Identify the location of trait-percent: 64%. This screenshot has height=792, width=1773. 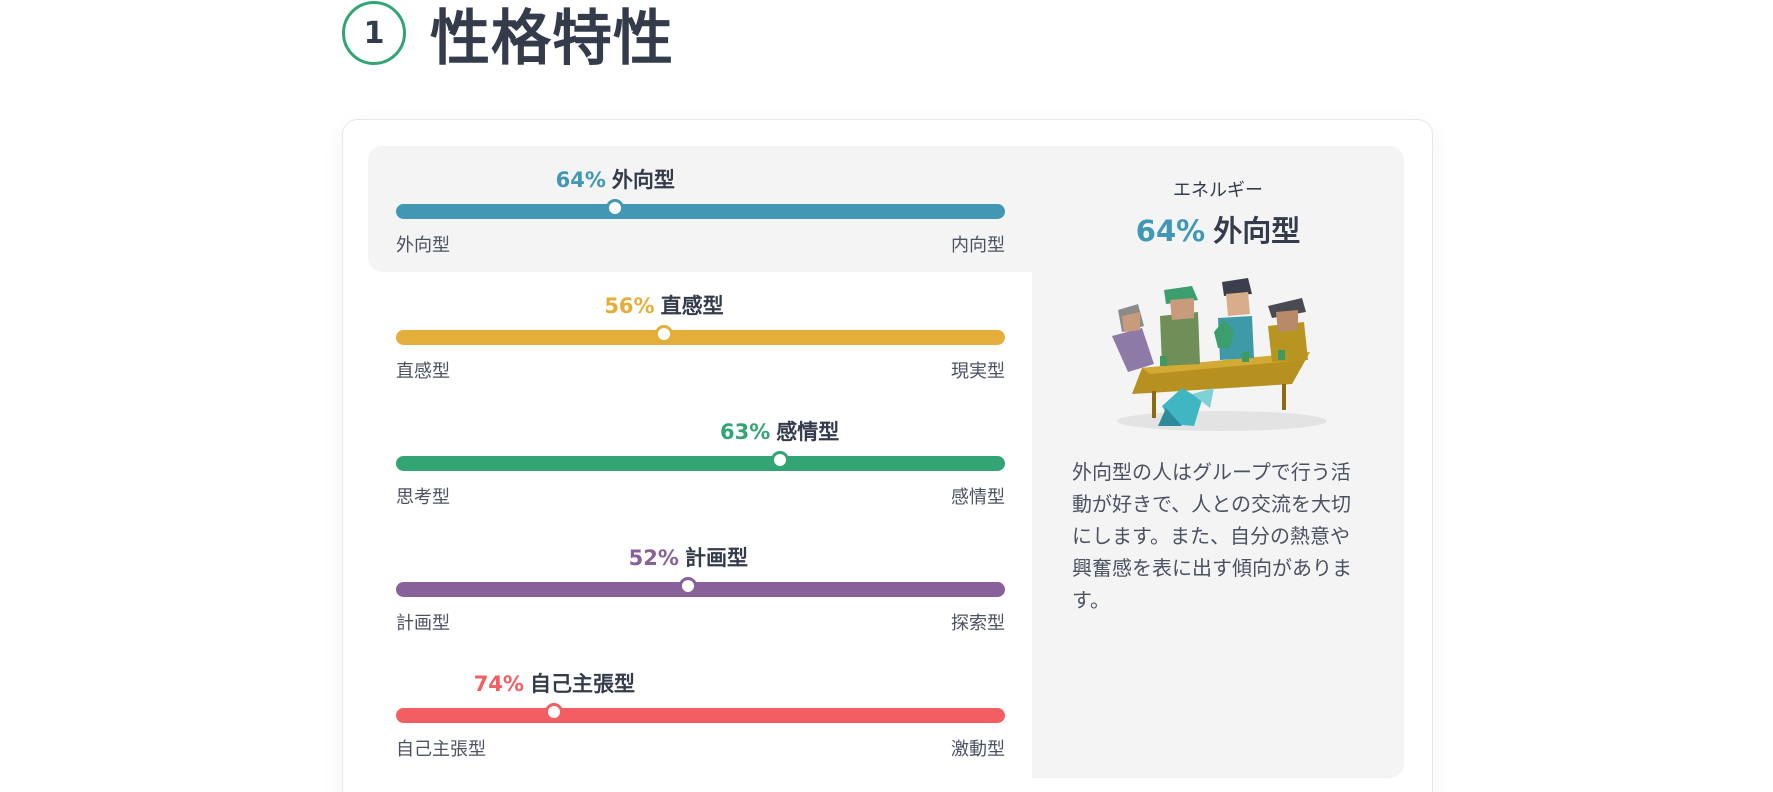
(580, 180).